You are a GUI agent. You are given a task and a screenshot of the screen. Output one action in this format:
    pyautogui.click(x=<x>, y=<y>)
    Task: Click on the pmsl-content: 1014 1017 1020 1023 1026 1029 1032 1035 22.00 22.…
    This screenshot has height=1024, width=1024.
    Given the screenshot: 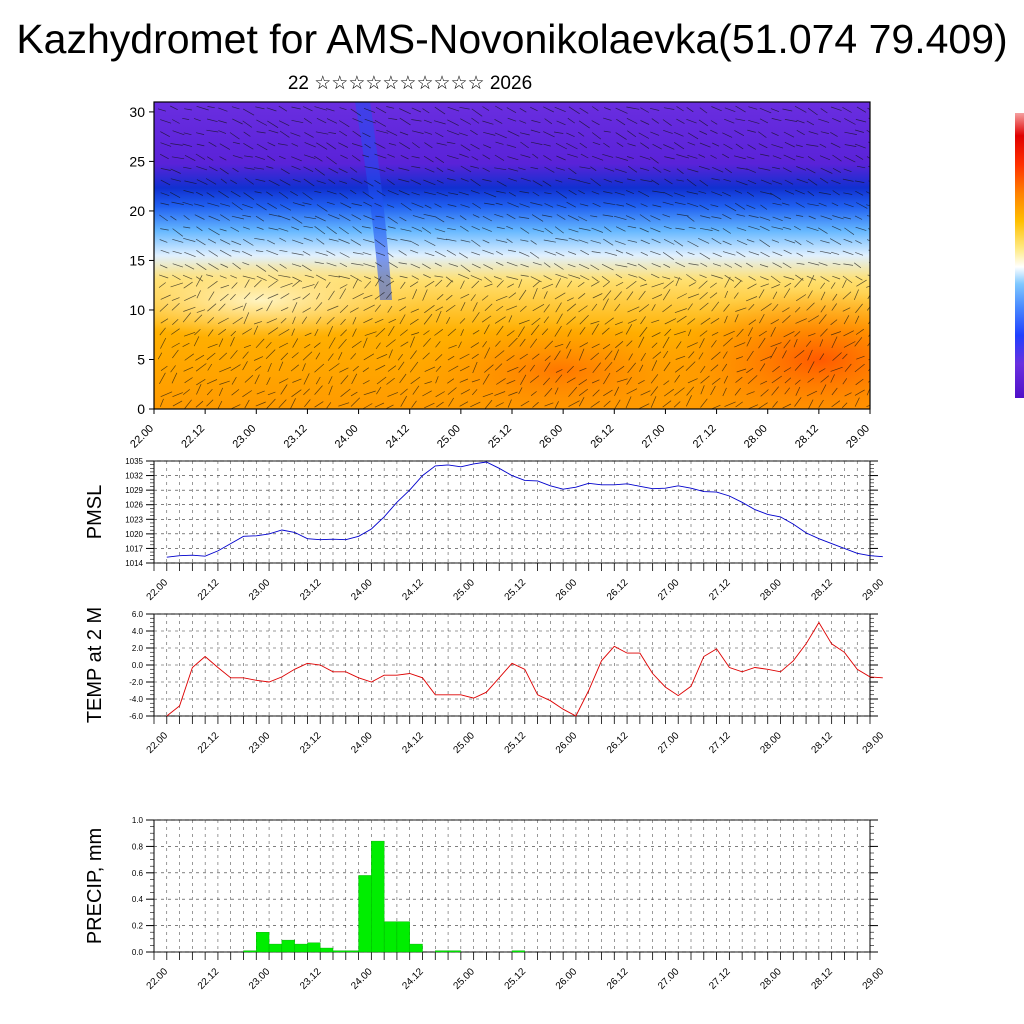 What is the action you would take?
    pyautogui.click(x=485, y=530)
    